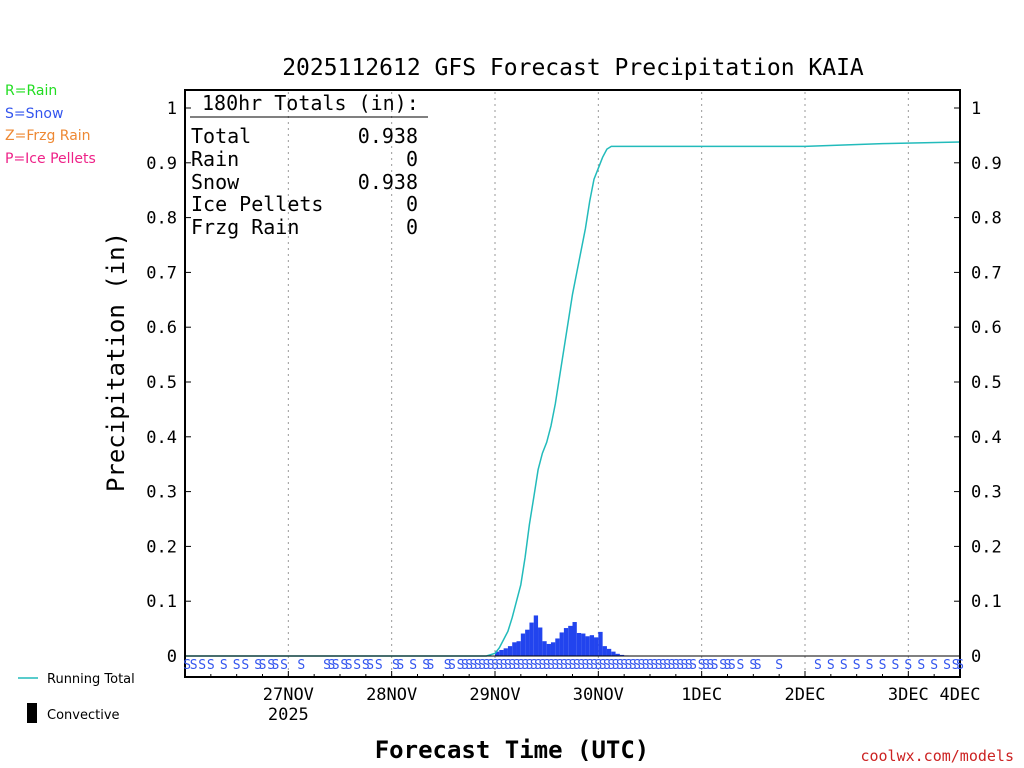  Describe the element at coordinates (76, 697) in the screenshot. I see `series-legend: Running Total Convective` at that location.